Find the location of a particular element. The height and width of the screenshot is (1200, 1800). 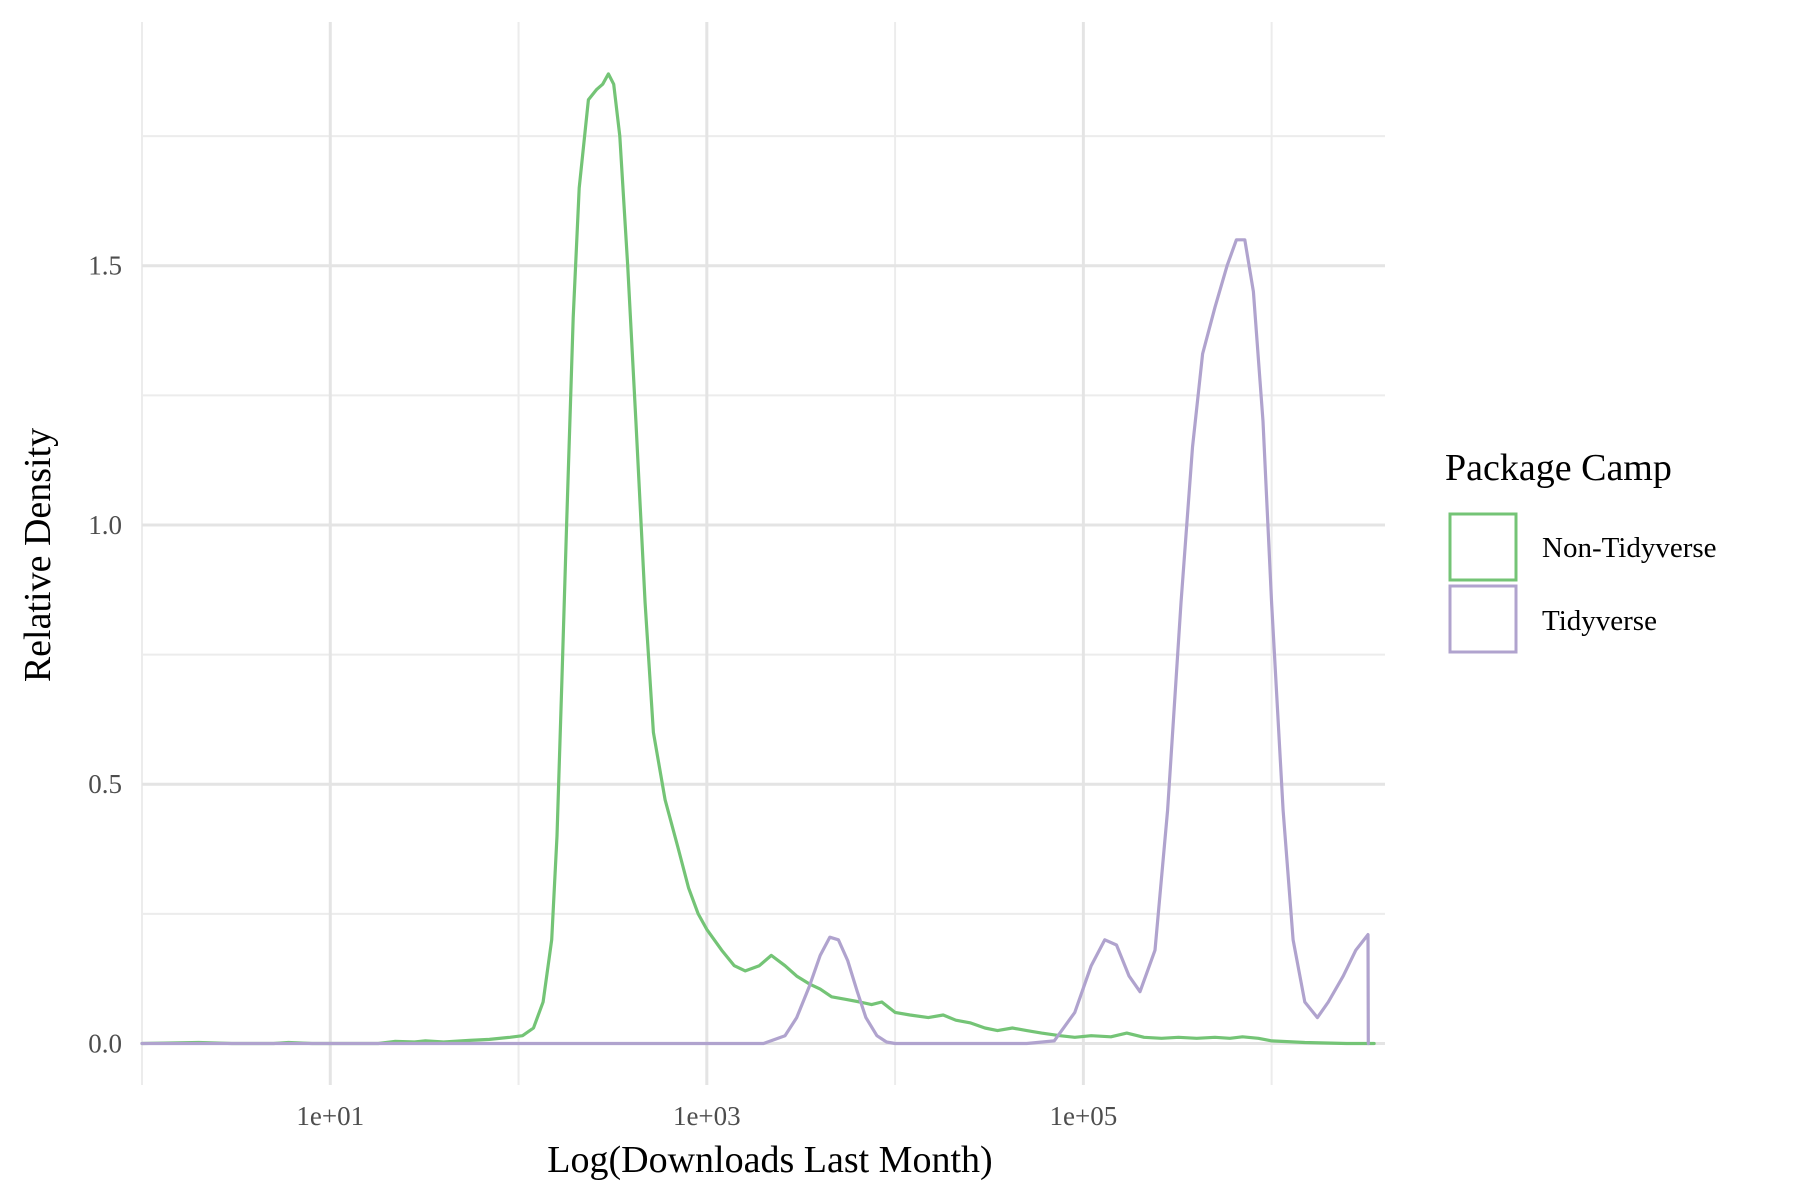

x-tick-label: 1e+01 is located at coordinates (330, 1116).